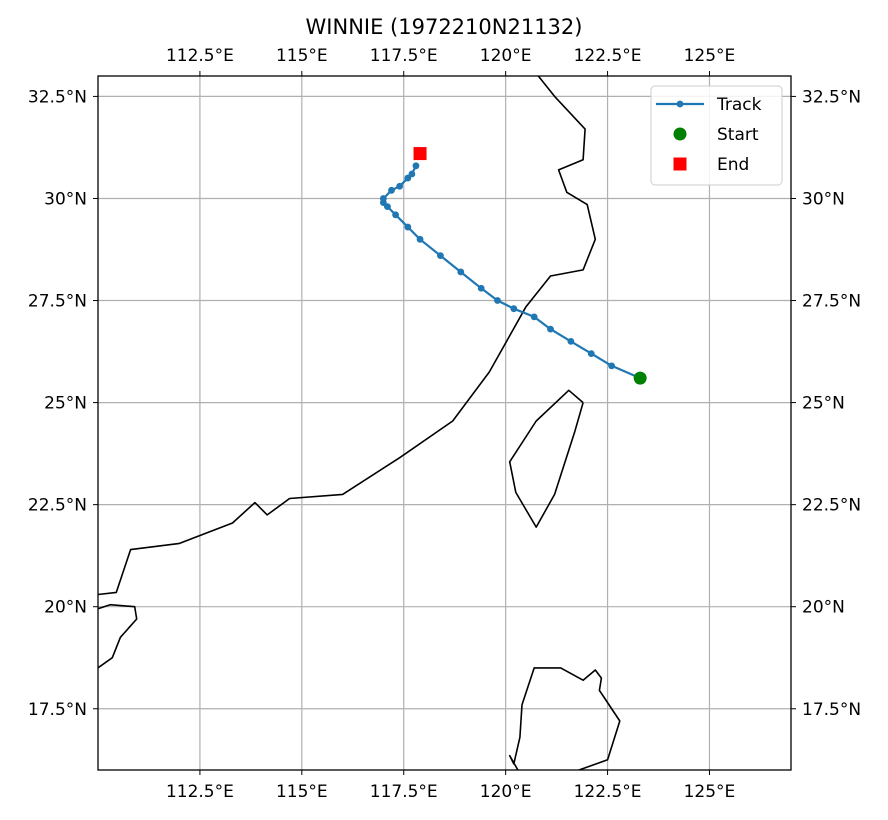 This screenshot has height=820, width=888. Describe the element at coordinates (200, 56) in the screenshot. I see `x-tick-label-top: 112.5°E` at that location.